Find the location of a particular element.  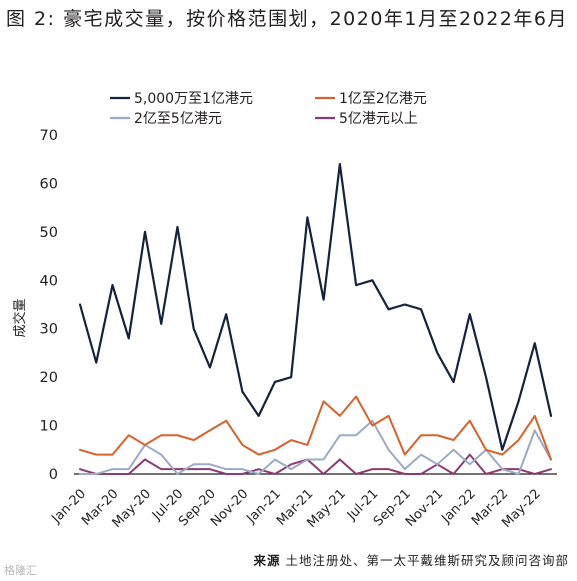

y-tick-label: 40 is located at coordinates (49, 281).